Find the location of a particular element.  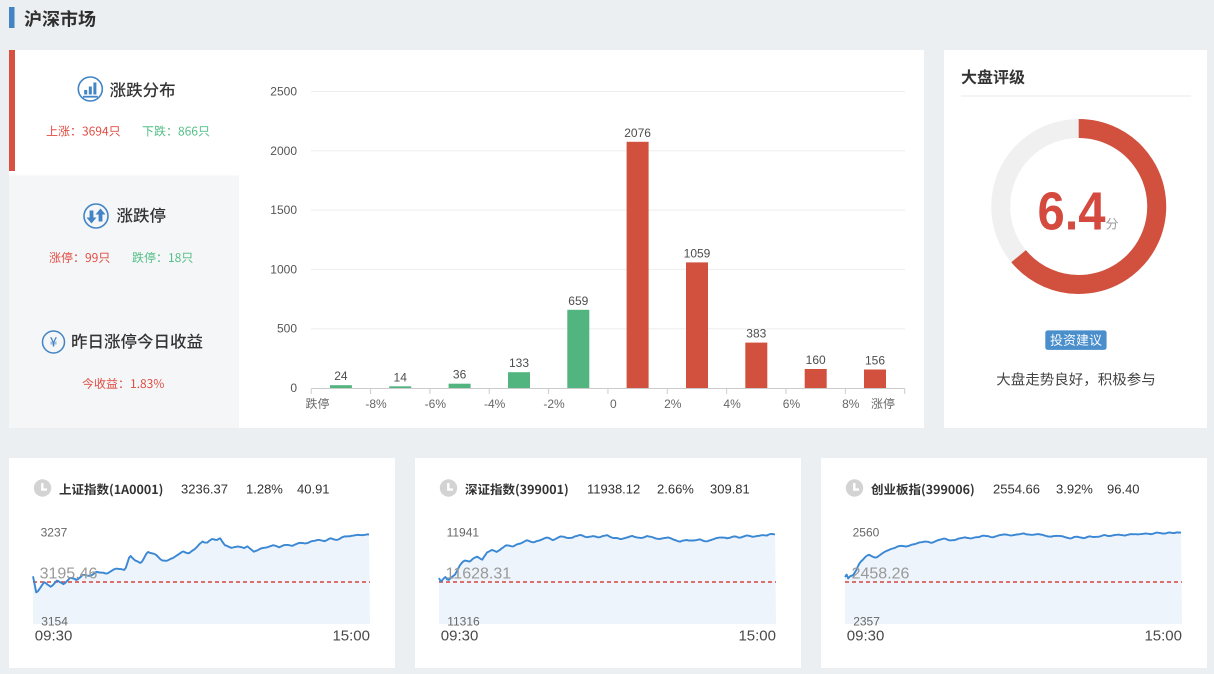

svg-text: 96.40 is located at coordinates (1123, 489).